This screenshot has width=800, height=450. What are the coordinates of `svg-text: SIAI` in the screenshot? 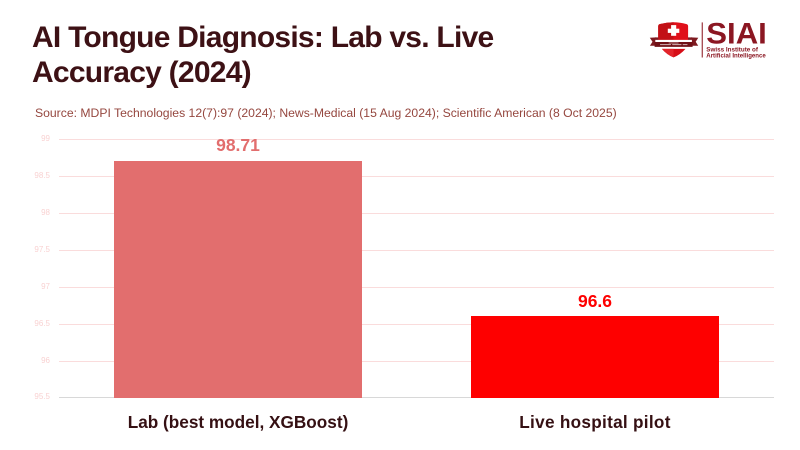 It's located at (736, 34).